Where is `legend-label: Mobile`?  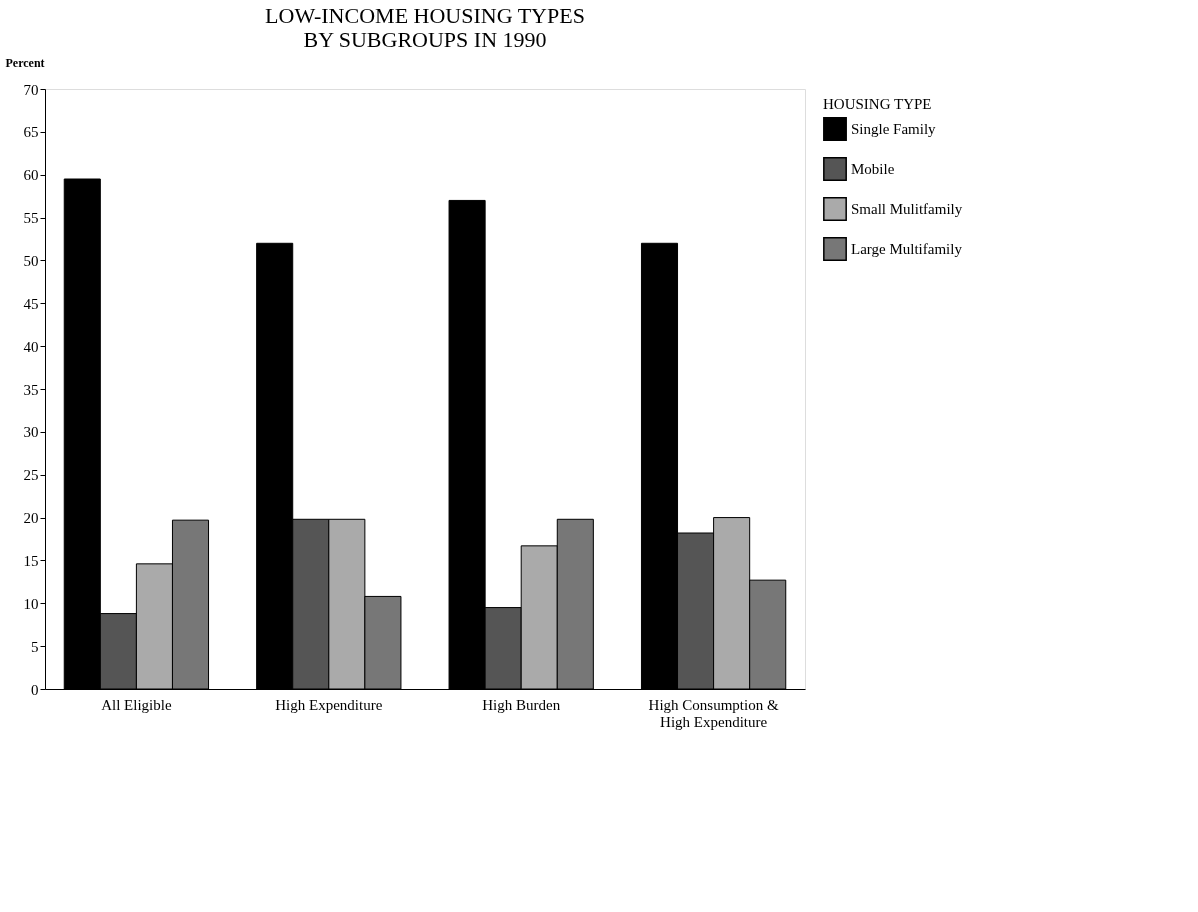 legend-label: Mobile is located at coordinates (873, 169).